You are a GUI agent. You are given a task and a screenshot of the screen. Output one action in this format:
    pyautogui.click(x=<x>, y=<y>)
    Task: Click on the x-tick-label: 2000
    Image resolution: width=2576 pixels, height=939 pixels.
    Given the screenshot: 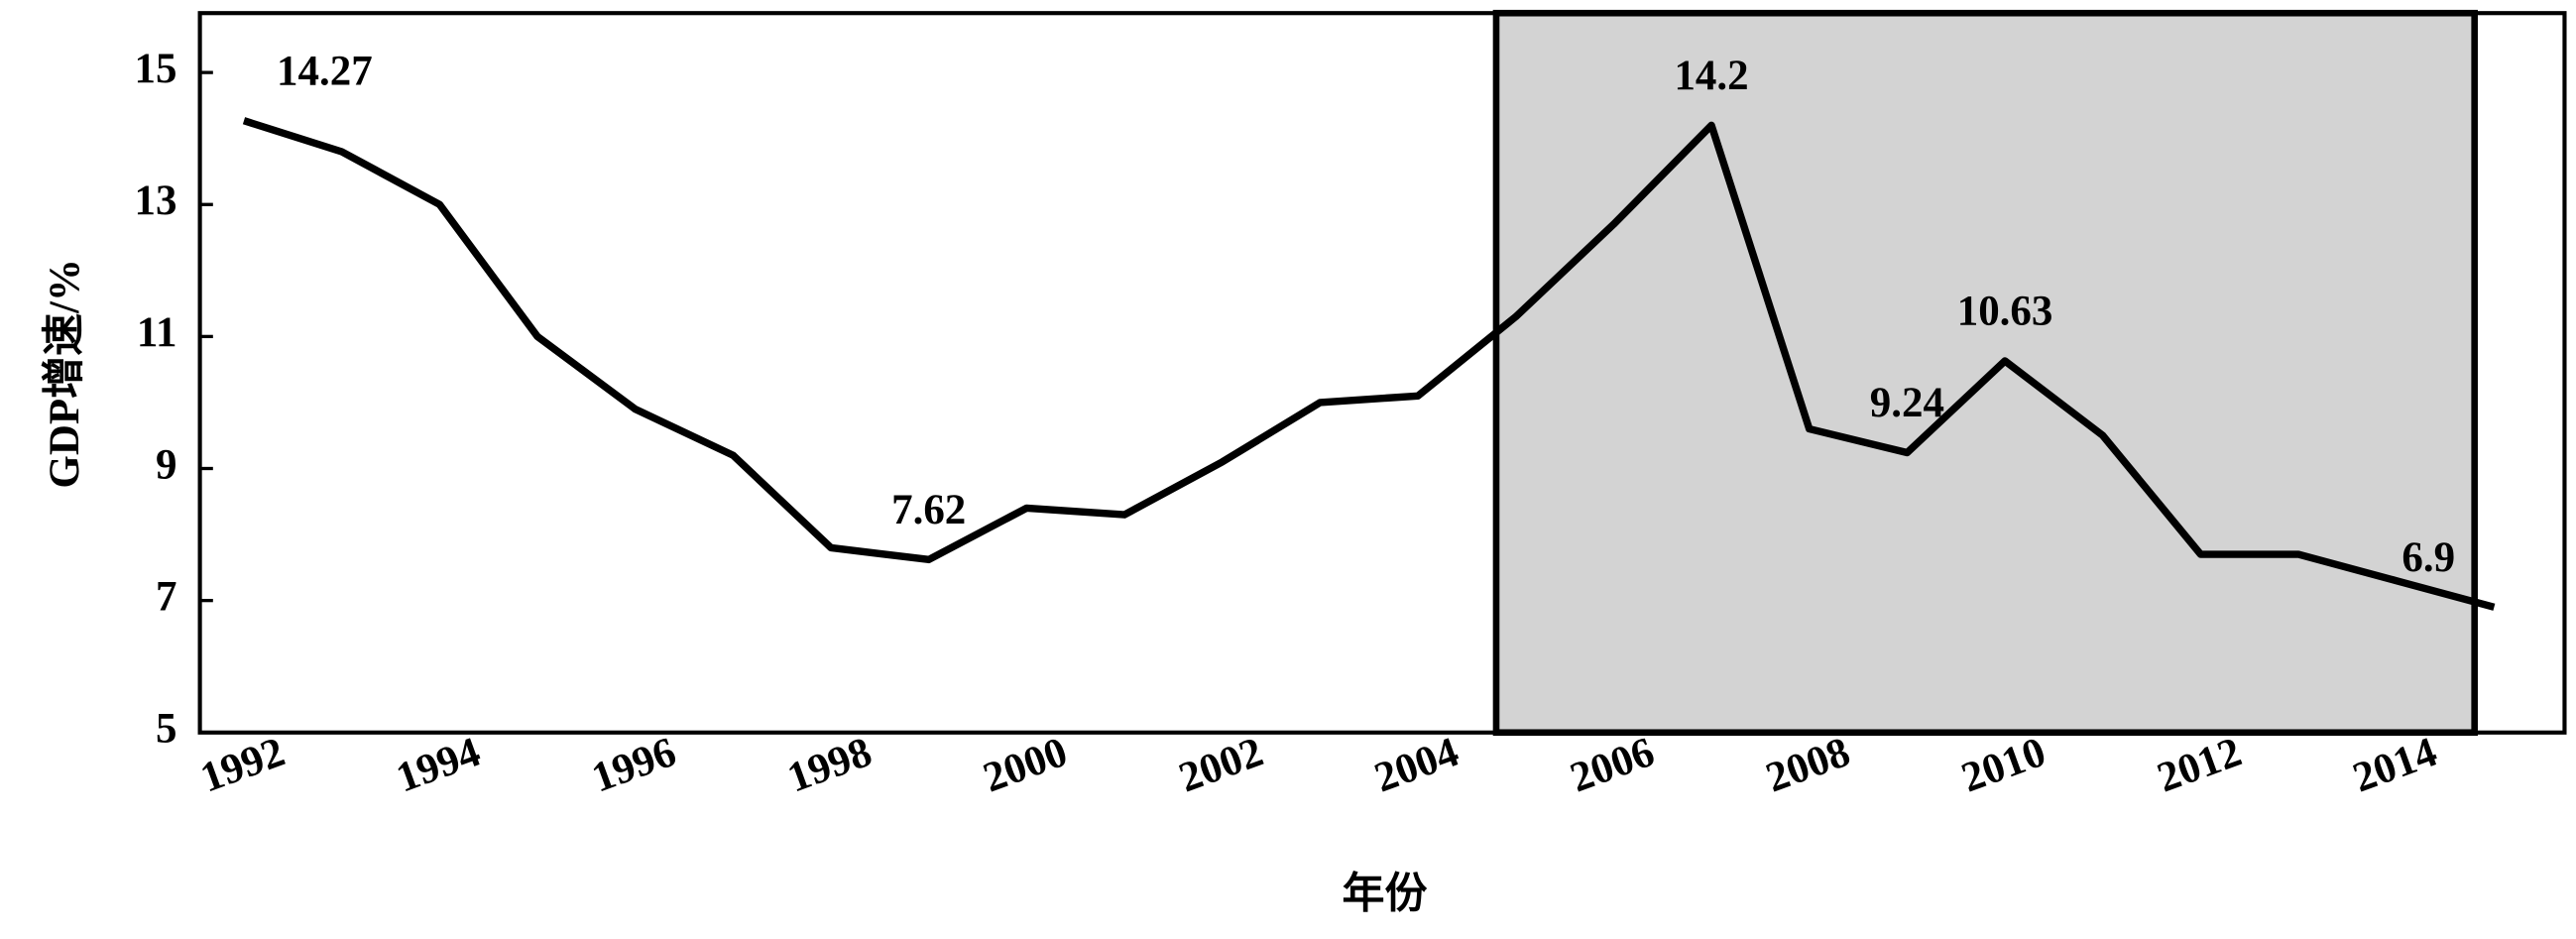 What is the action you would take?
    pyautogui.click(x=1026, y=765)
    